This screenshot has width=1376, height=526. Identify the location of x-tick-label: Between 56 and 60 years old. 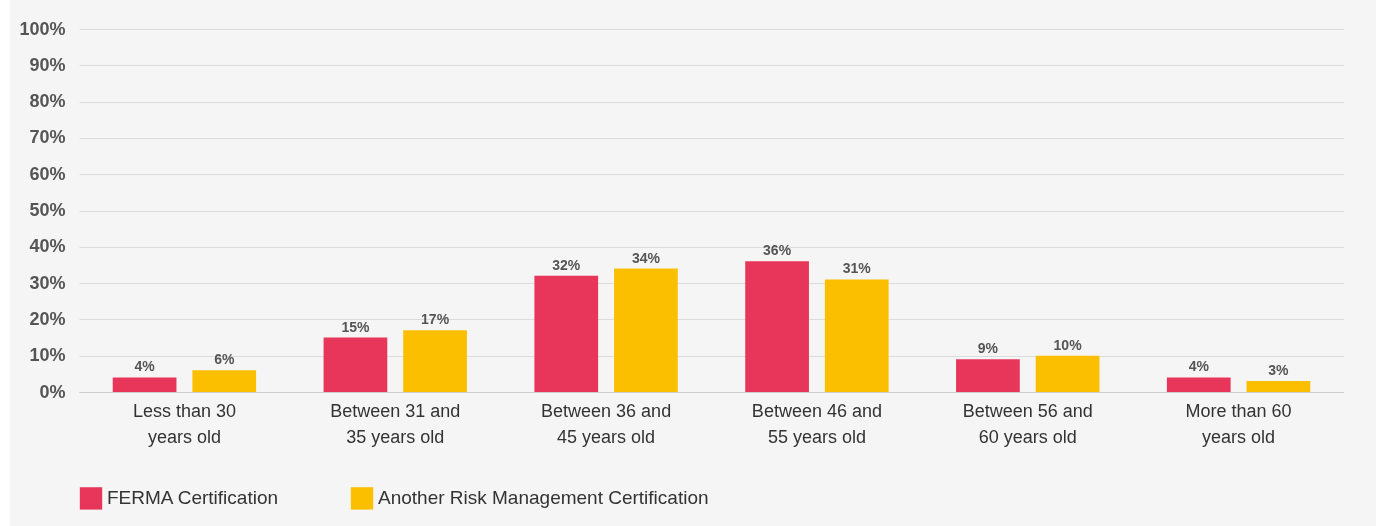
(1027, 423).